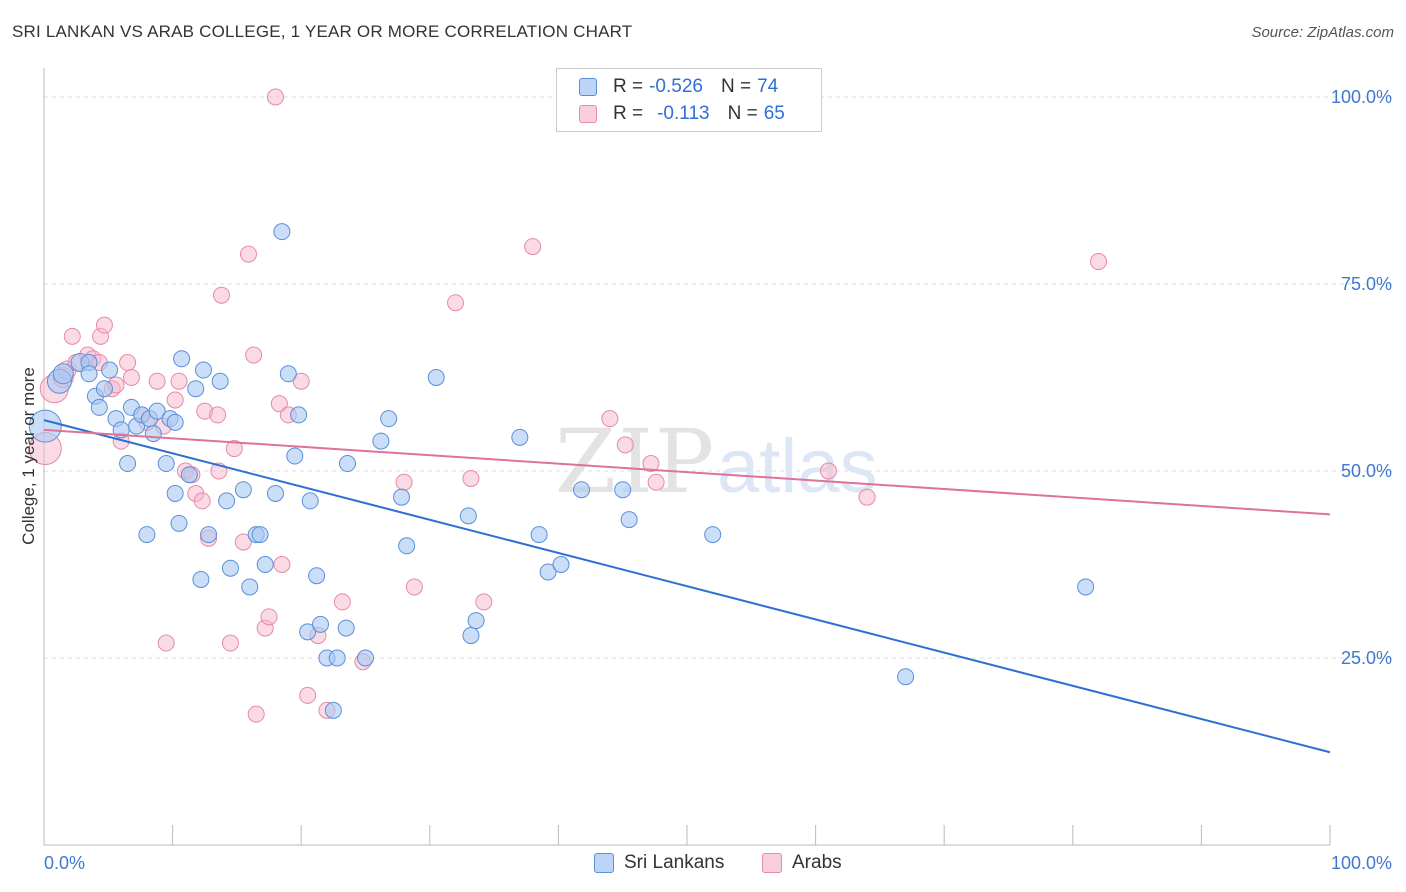 The height and width of the screenshot is (892, 1406). What do you see at coordinates (28, 456) in the screenshot?
I see `y-axis-label: College, 1 year or more` at bounding box center [28, 456].